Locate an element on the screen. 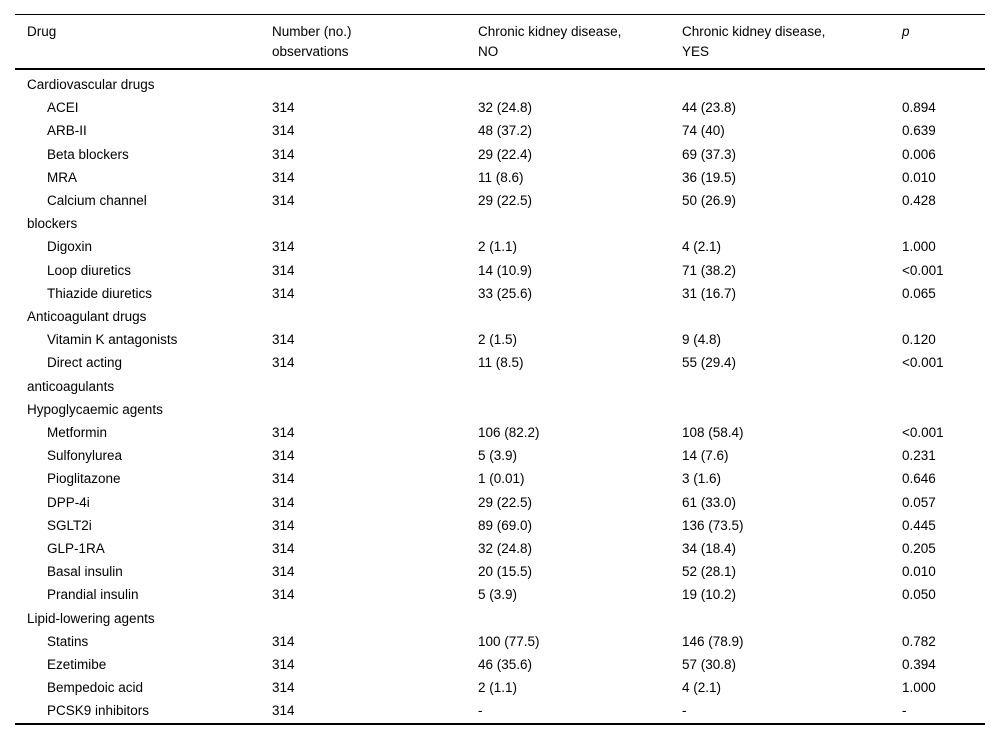 The width and height of the screenshot is (1000, 737). p-value-cell: 0.010 is located at coordinates (919, 572).